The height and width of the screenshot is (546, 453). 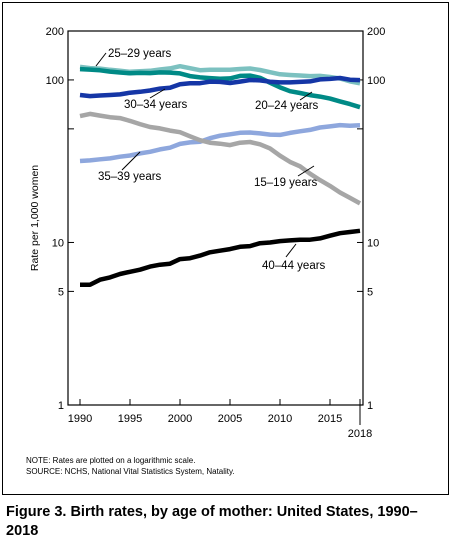 I want to click on series-label: 25–29 years, so click(x=140, y=54).